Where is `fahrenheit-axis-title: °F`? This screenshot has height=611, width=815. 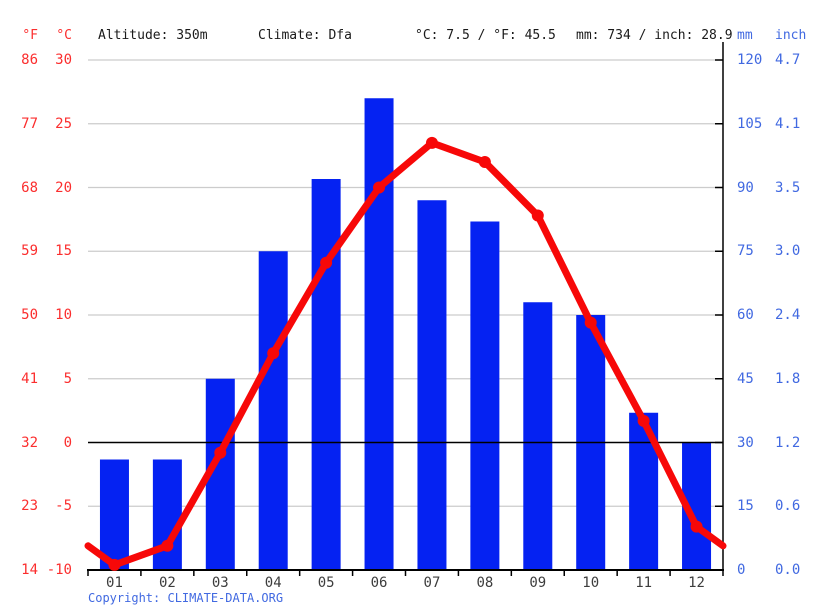 fahrenheit-axis-title: °F is located at coordinates (30, 35).